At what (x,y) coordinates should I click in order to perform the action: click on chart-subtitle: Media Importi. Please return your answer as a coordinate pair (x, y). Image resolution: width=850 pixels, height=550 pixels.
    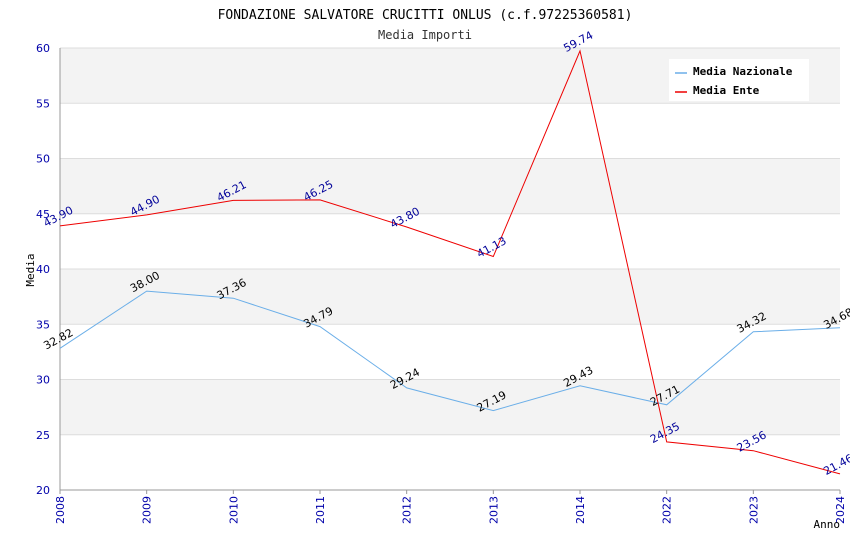
    Looking at the image, I should click on (425, 35).